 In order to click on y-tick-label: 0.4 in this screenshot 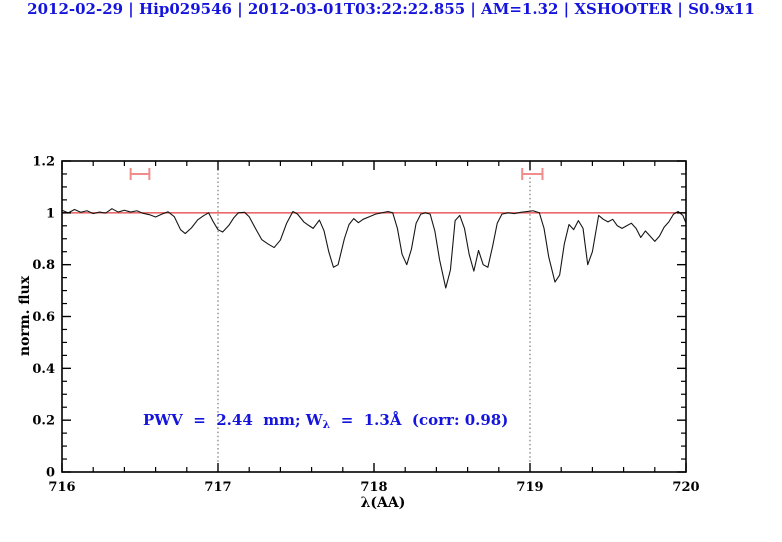, I will do `click(43, 369)`.